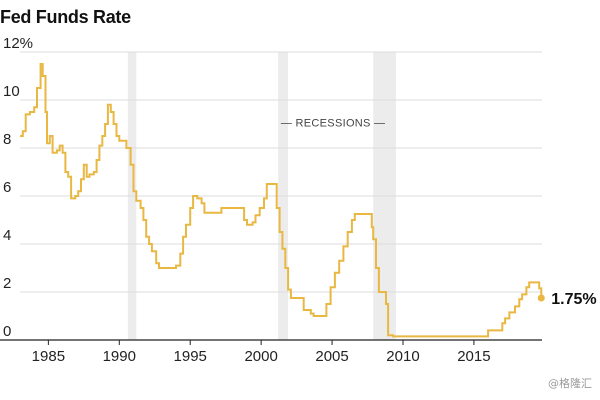  I want to click on y-tick-label: 2, so click(7, 283).